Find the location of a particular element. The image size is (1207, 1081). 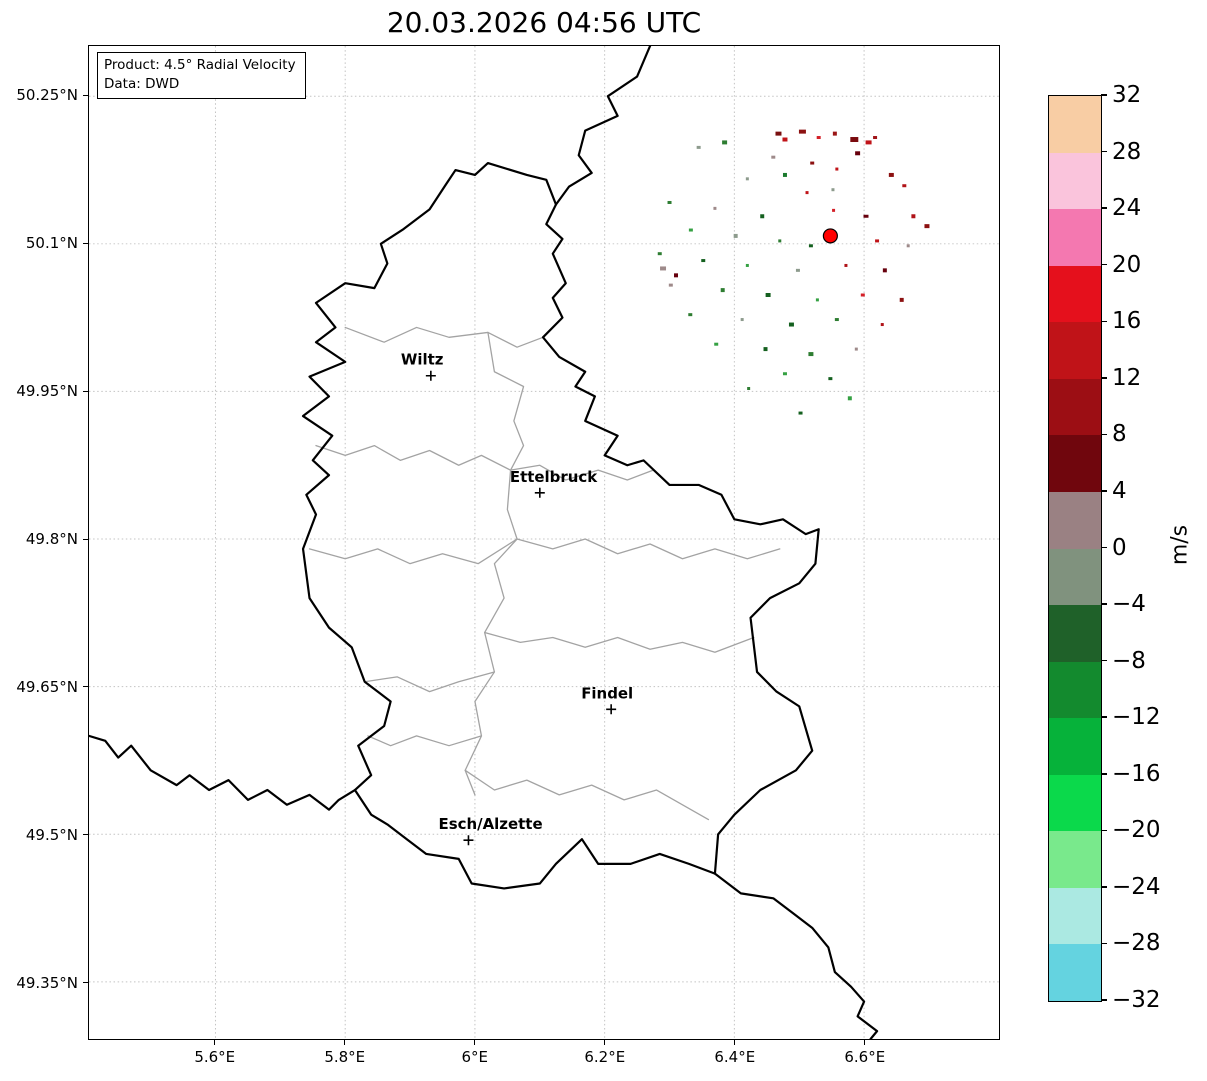

product-info-box: Product: 4.5° Radial Velocity Data: DWD is located at coordinates (201, 76).